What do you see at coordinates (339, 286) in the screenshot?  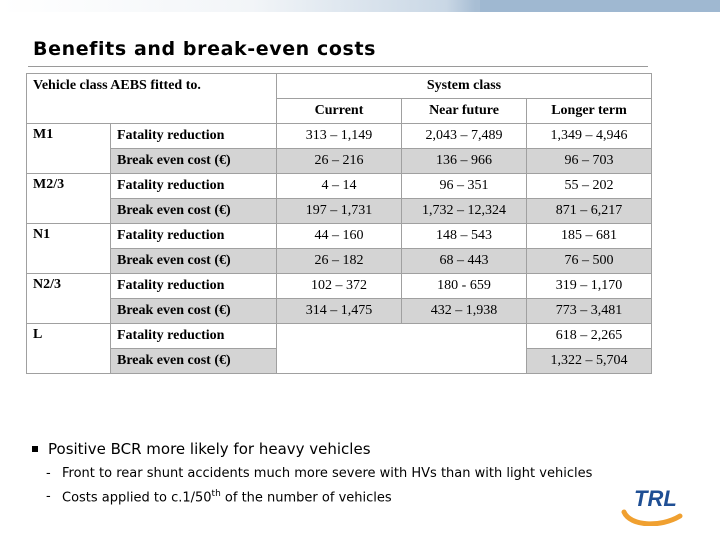 I see `value-cell: 102 – 372` at bounding box center [339, 286].